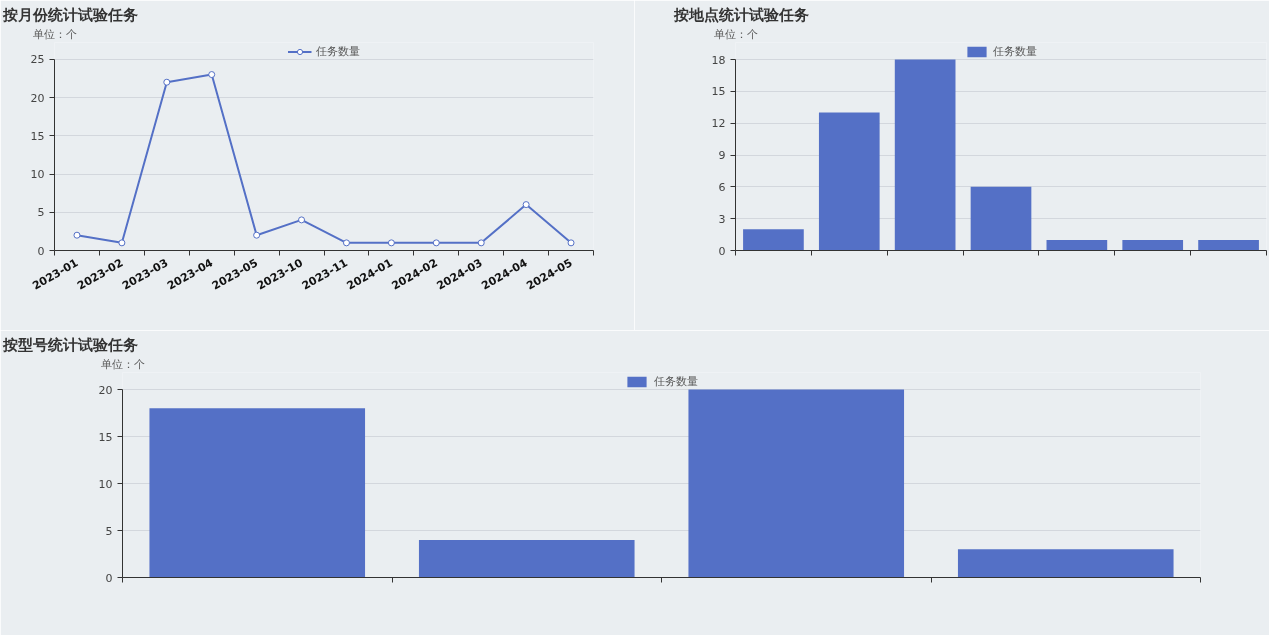  I want to click on y-tick-label: 3, so click(722, 219).